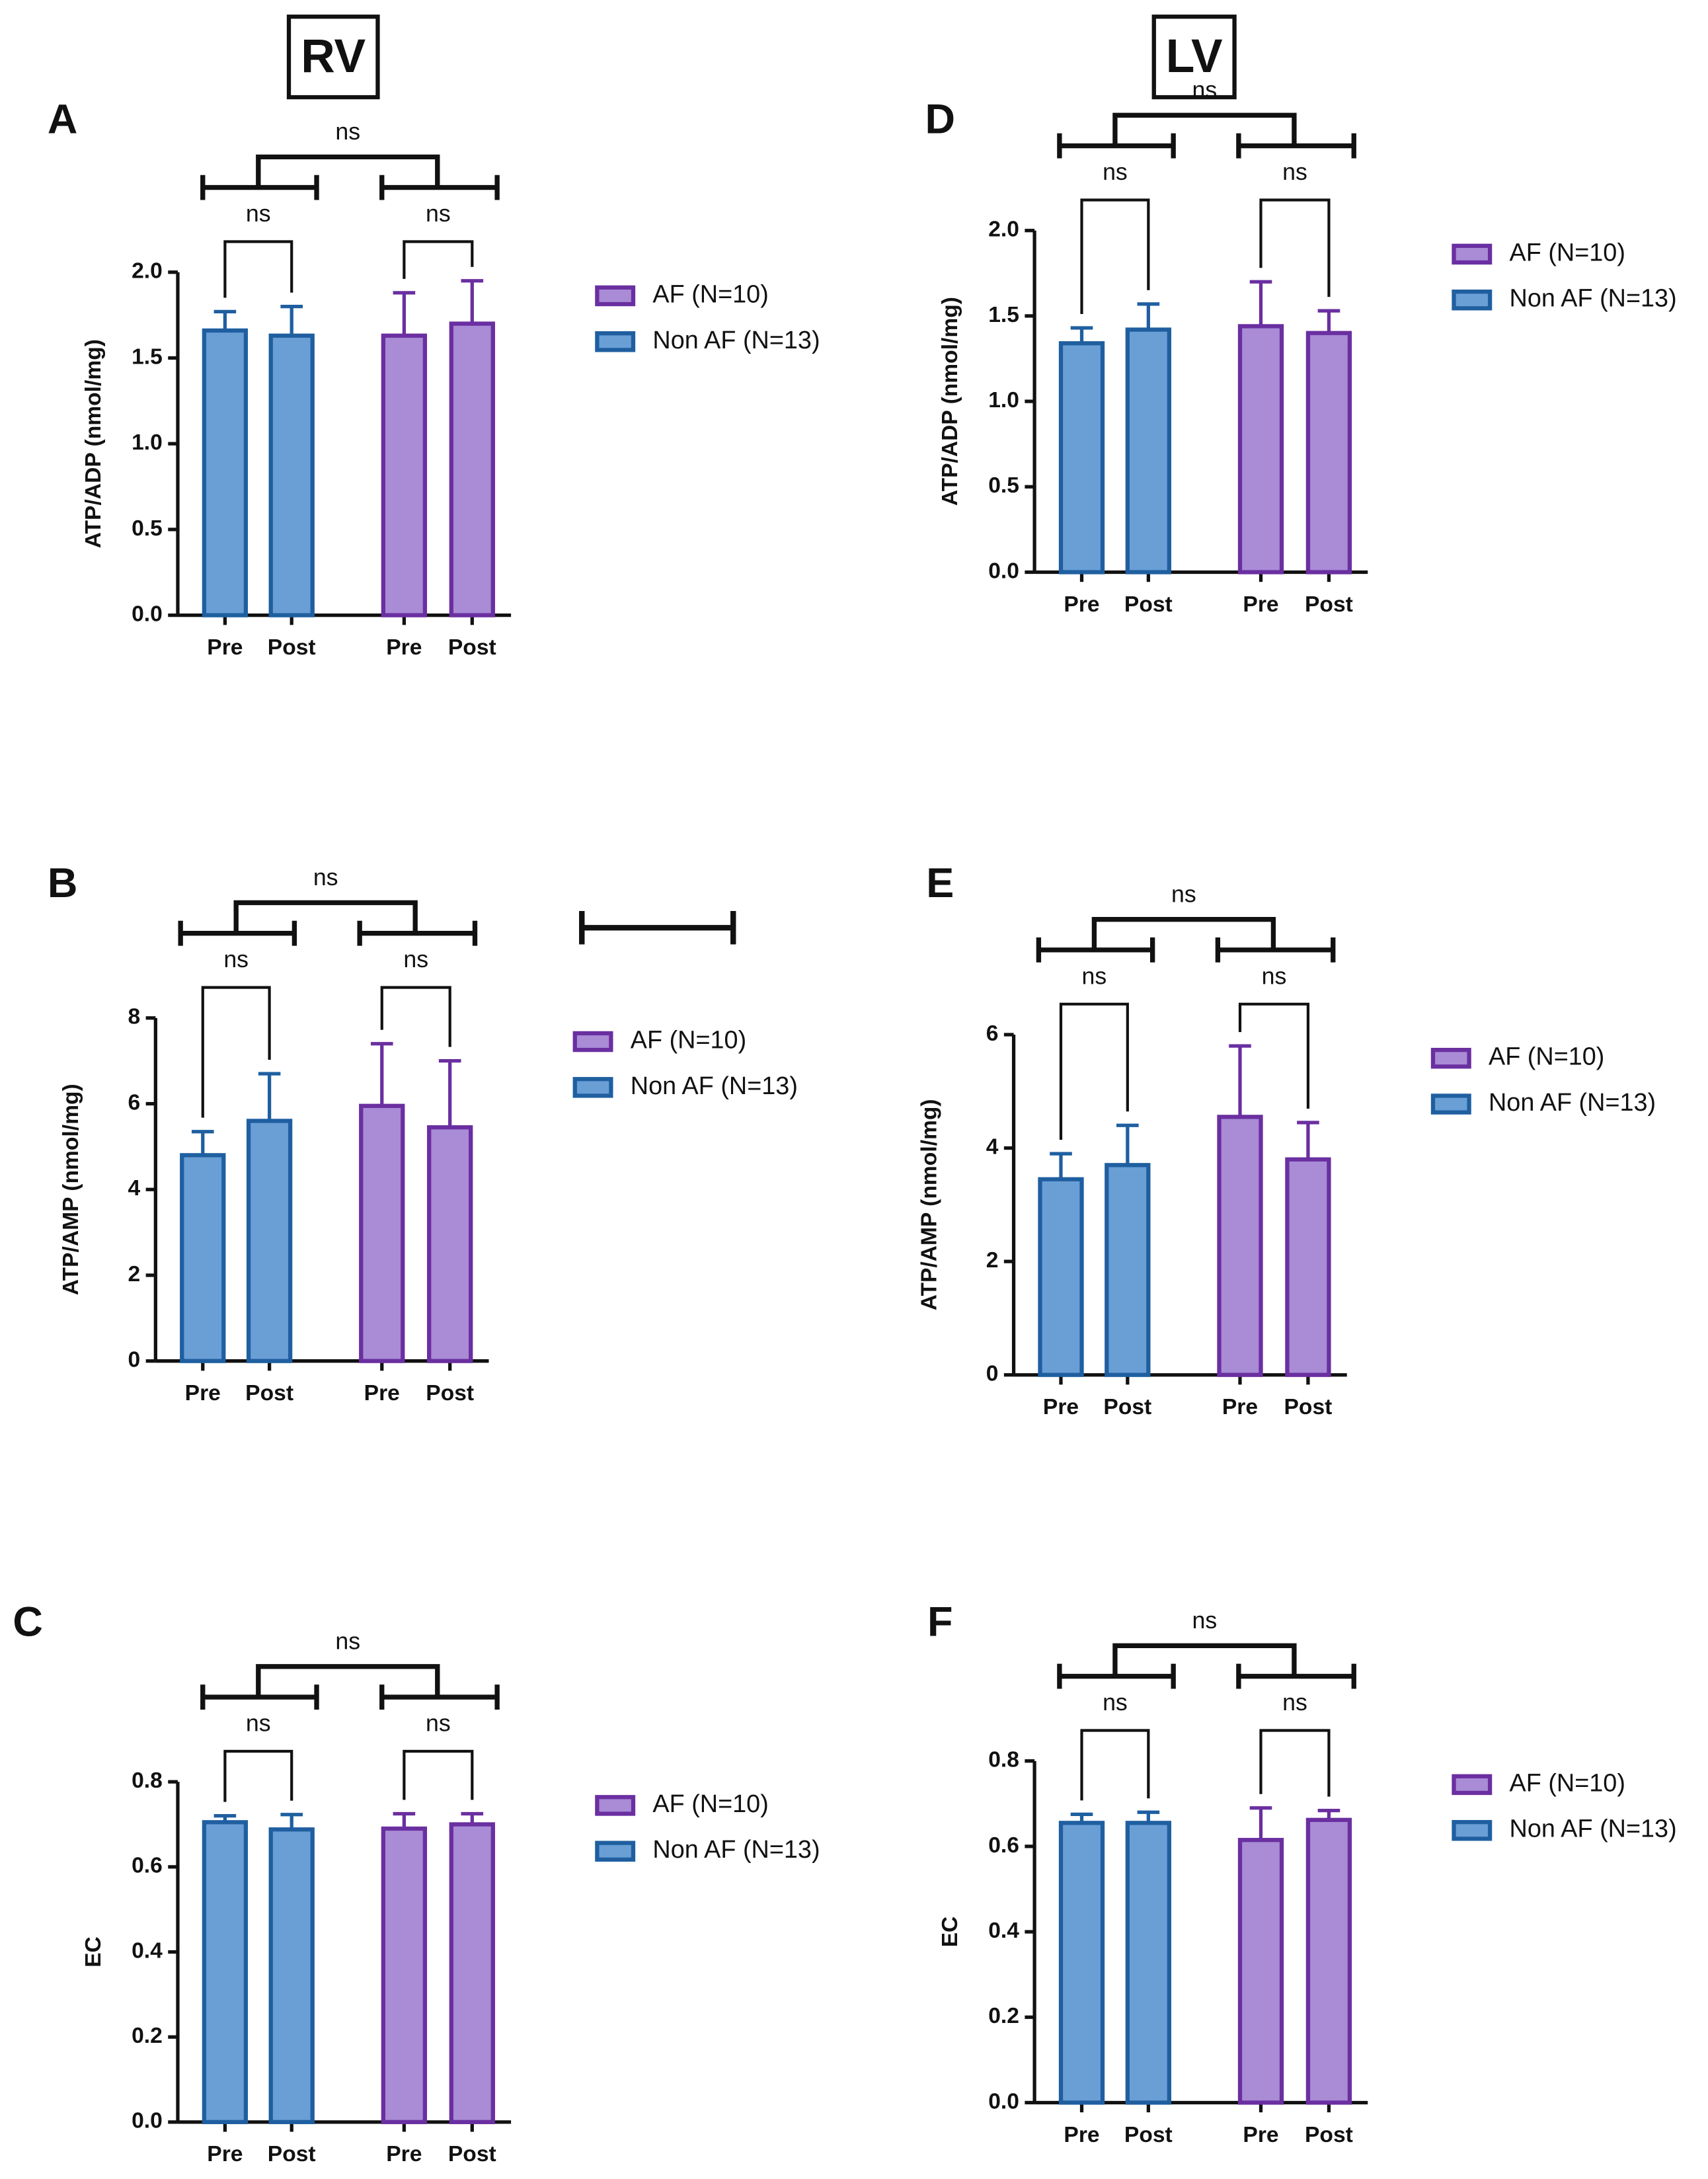 This screenshot has height=2179, width=1708. I want to click on panel-letter: F, so click(940, 1622).